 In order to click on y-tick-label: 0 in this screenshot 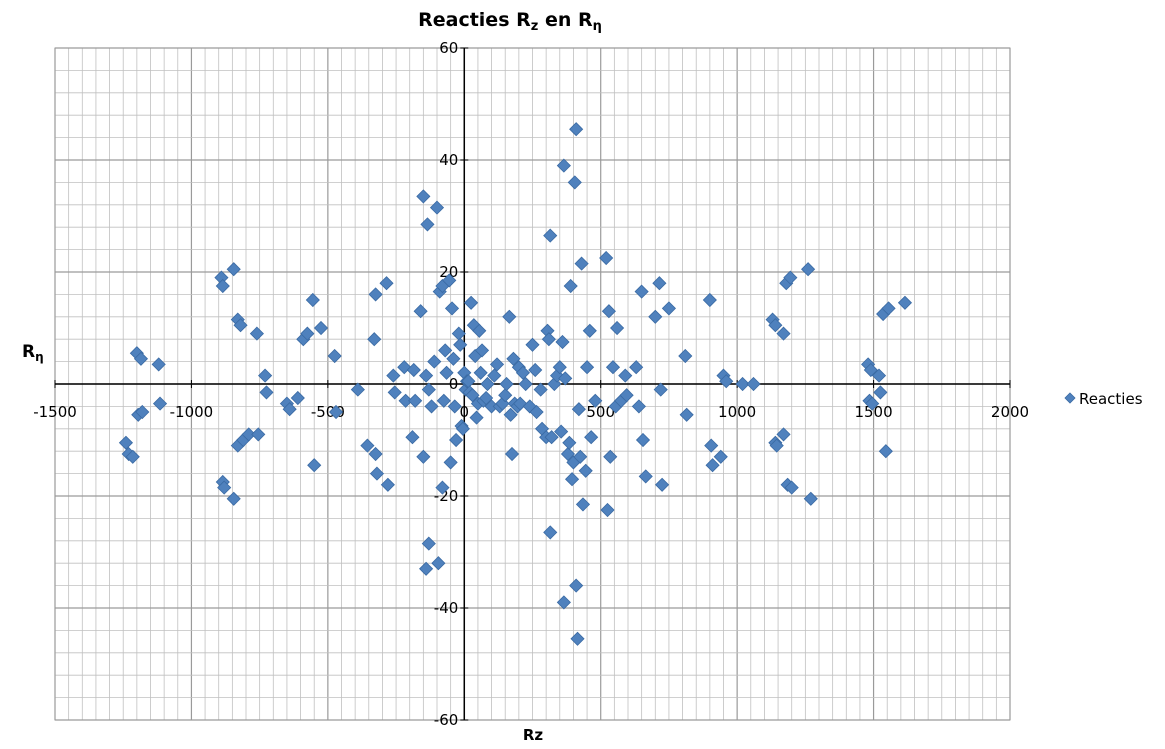, I will do `click(454, 384)`.